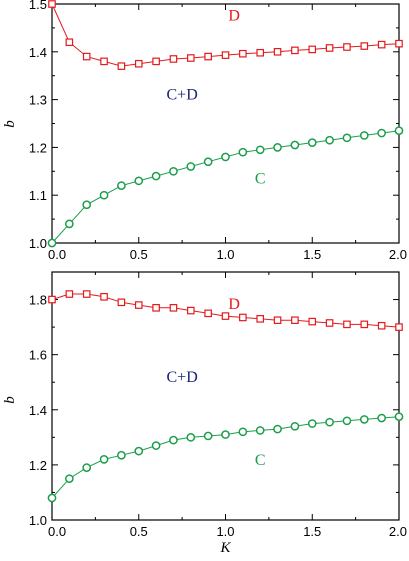  What do you see at coordinates (38, 195) in the screenshot?
I see `y-tick-label: 1.1` at bounding box center [38, 195].